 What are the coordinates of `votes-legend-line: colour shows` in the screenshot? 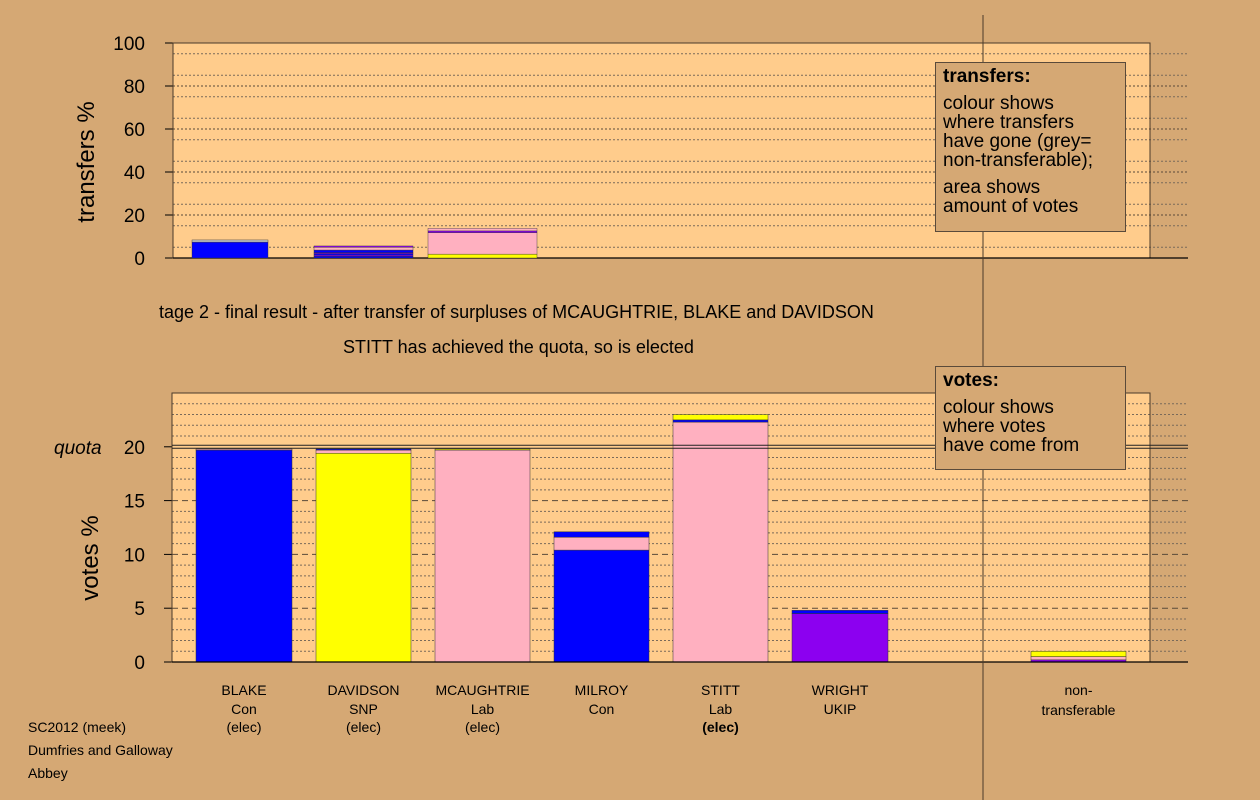 It's located at (998, 407).